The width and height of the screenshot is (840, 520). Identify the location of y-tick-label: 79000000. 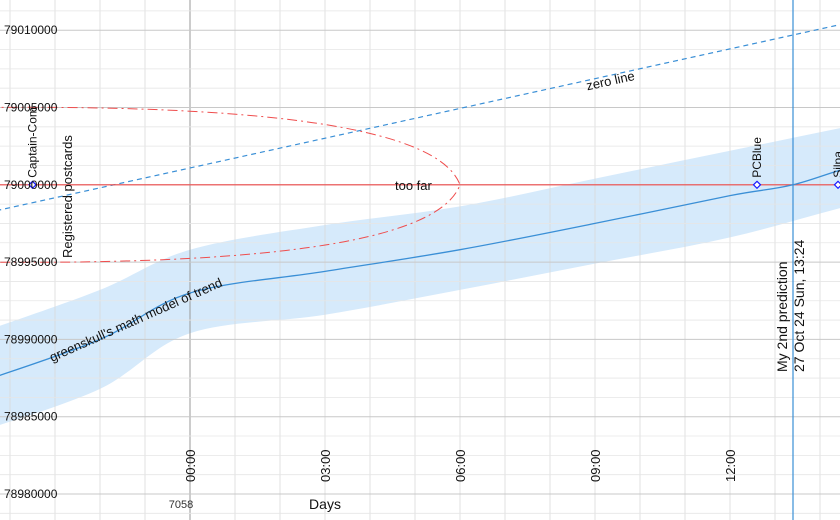
(31, 185).